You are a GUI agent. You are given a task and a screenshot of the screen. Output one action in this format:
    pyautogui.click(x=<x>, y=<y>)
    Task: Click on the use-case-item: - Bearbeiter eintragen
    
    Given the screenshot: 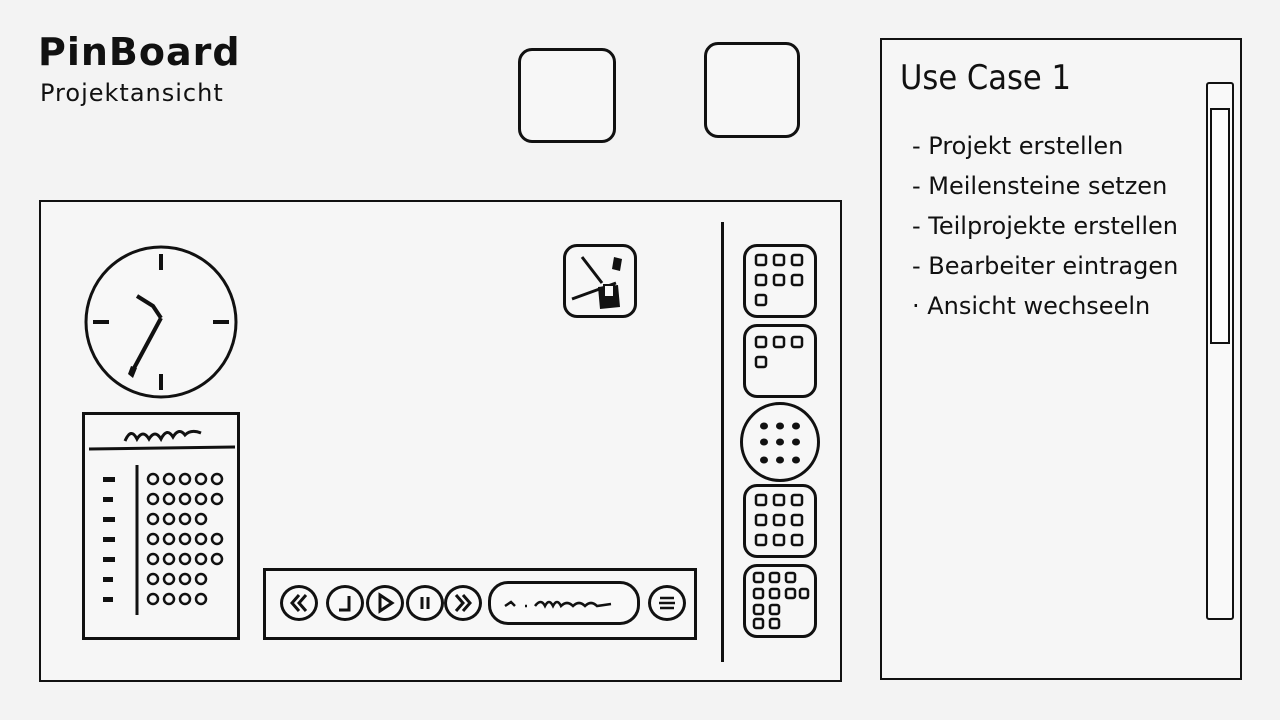 What is the action you would take?
    pyautogui.click(x=1045, y=266)
    